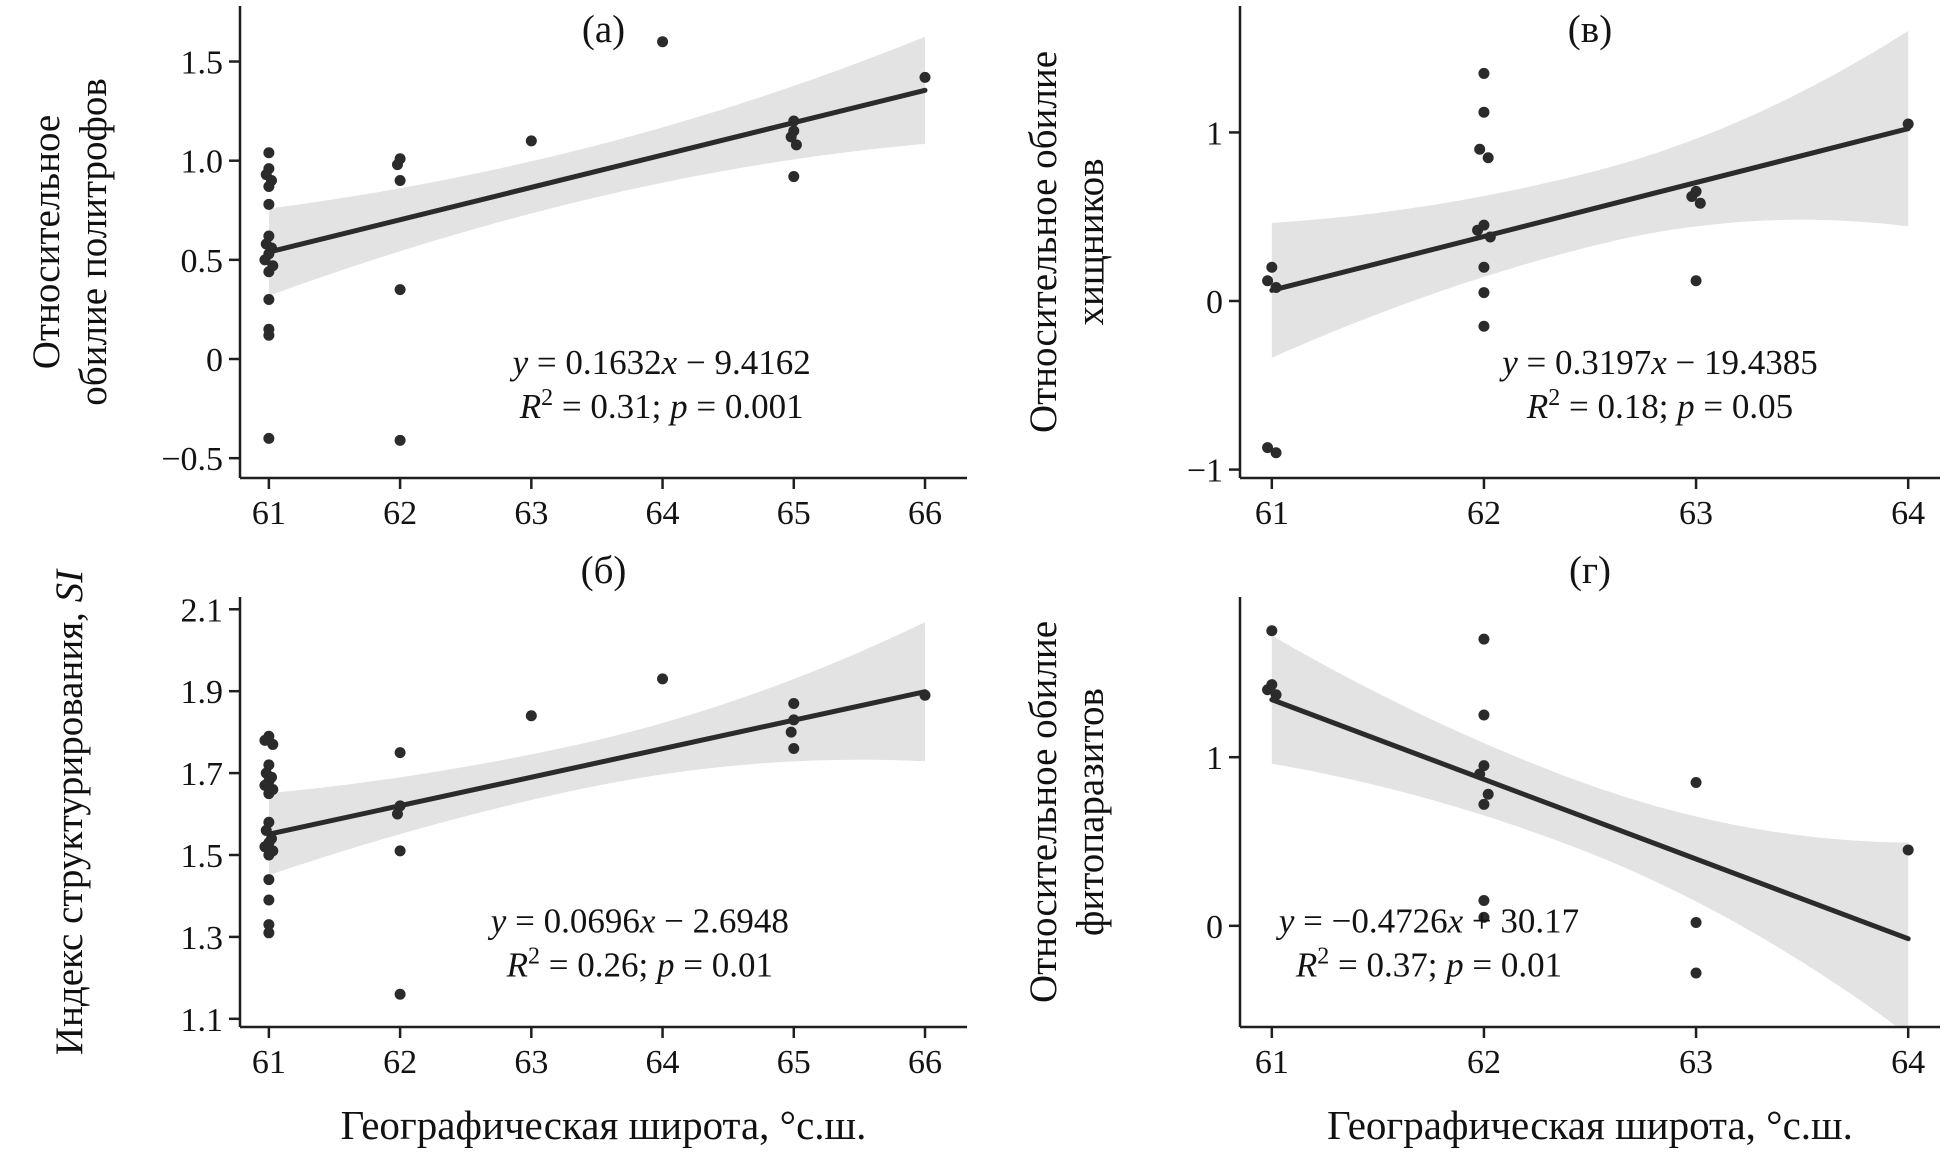  I want to click on y-axis-label-phytoparasites: Относительное обилие фитопаразитов, so click(1067, 812).